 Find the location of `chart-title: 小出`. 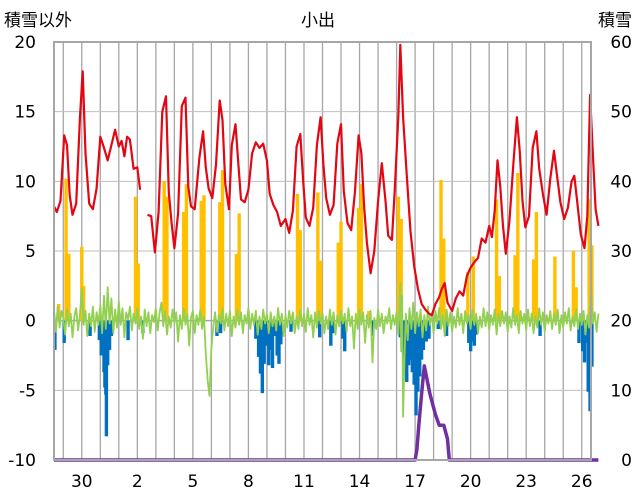

chart-title: 小出 is located at coordinates (318, 21).